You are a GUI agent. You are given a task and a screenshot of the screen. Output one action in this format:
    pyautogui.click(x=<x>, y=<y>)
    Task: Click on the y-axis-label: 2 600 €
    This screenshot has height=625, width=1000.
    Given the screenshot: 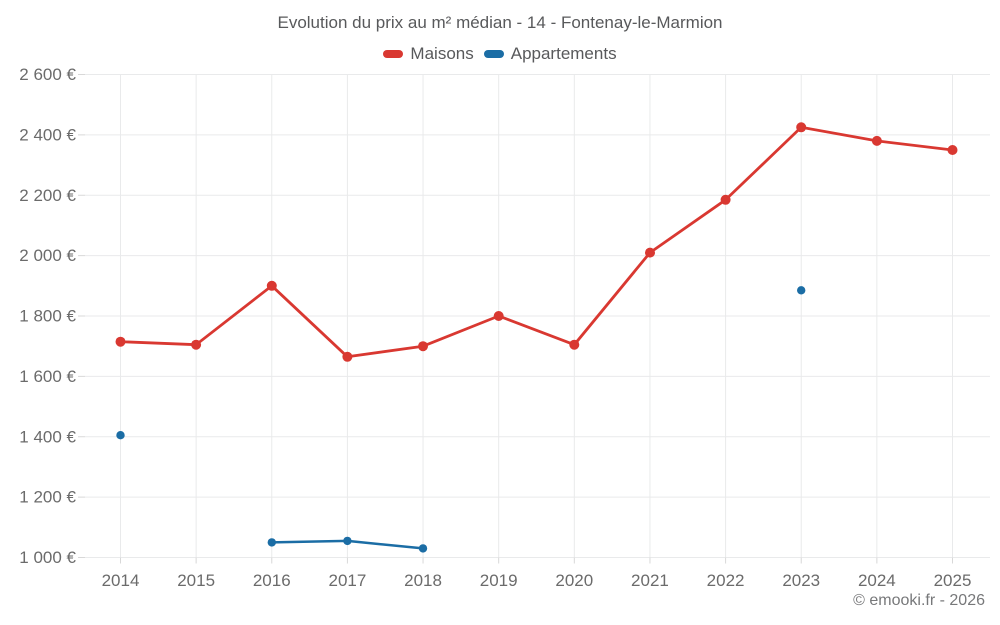 What is the action you would take?
    pyautogui.click(x=47, y=74)
    